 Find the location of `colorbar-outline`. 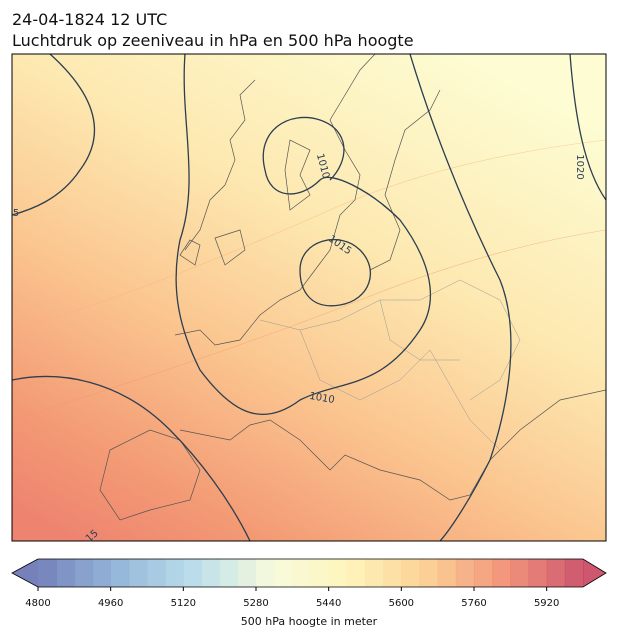

colorbar-outline is located at coordinates (309, 573).